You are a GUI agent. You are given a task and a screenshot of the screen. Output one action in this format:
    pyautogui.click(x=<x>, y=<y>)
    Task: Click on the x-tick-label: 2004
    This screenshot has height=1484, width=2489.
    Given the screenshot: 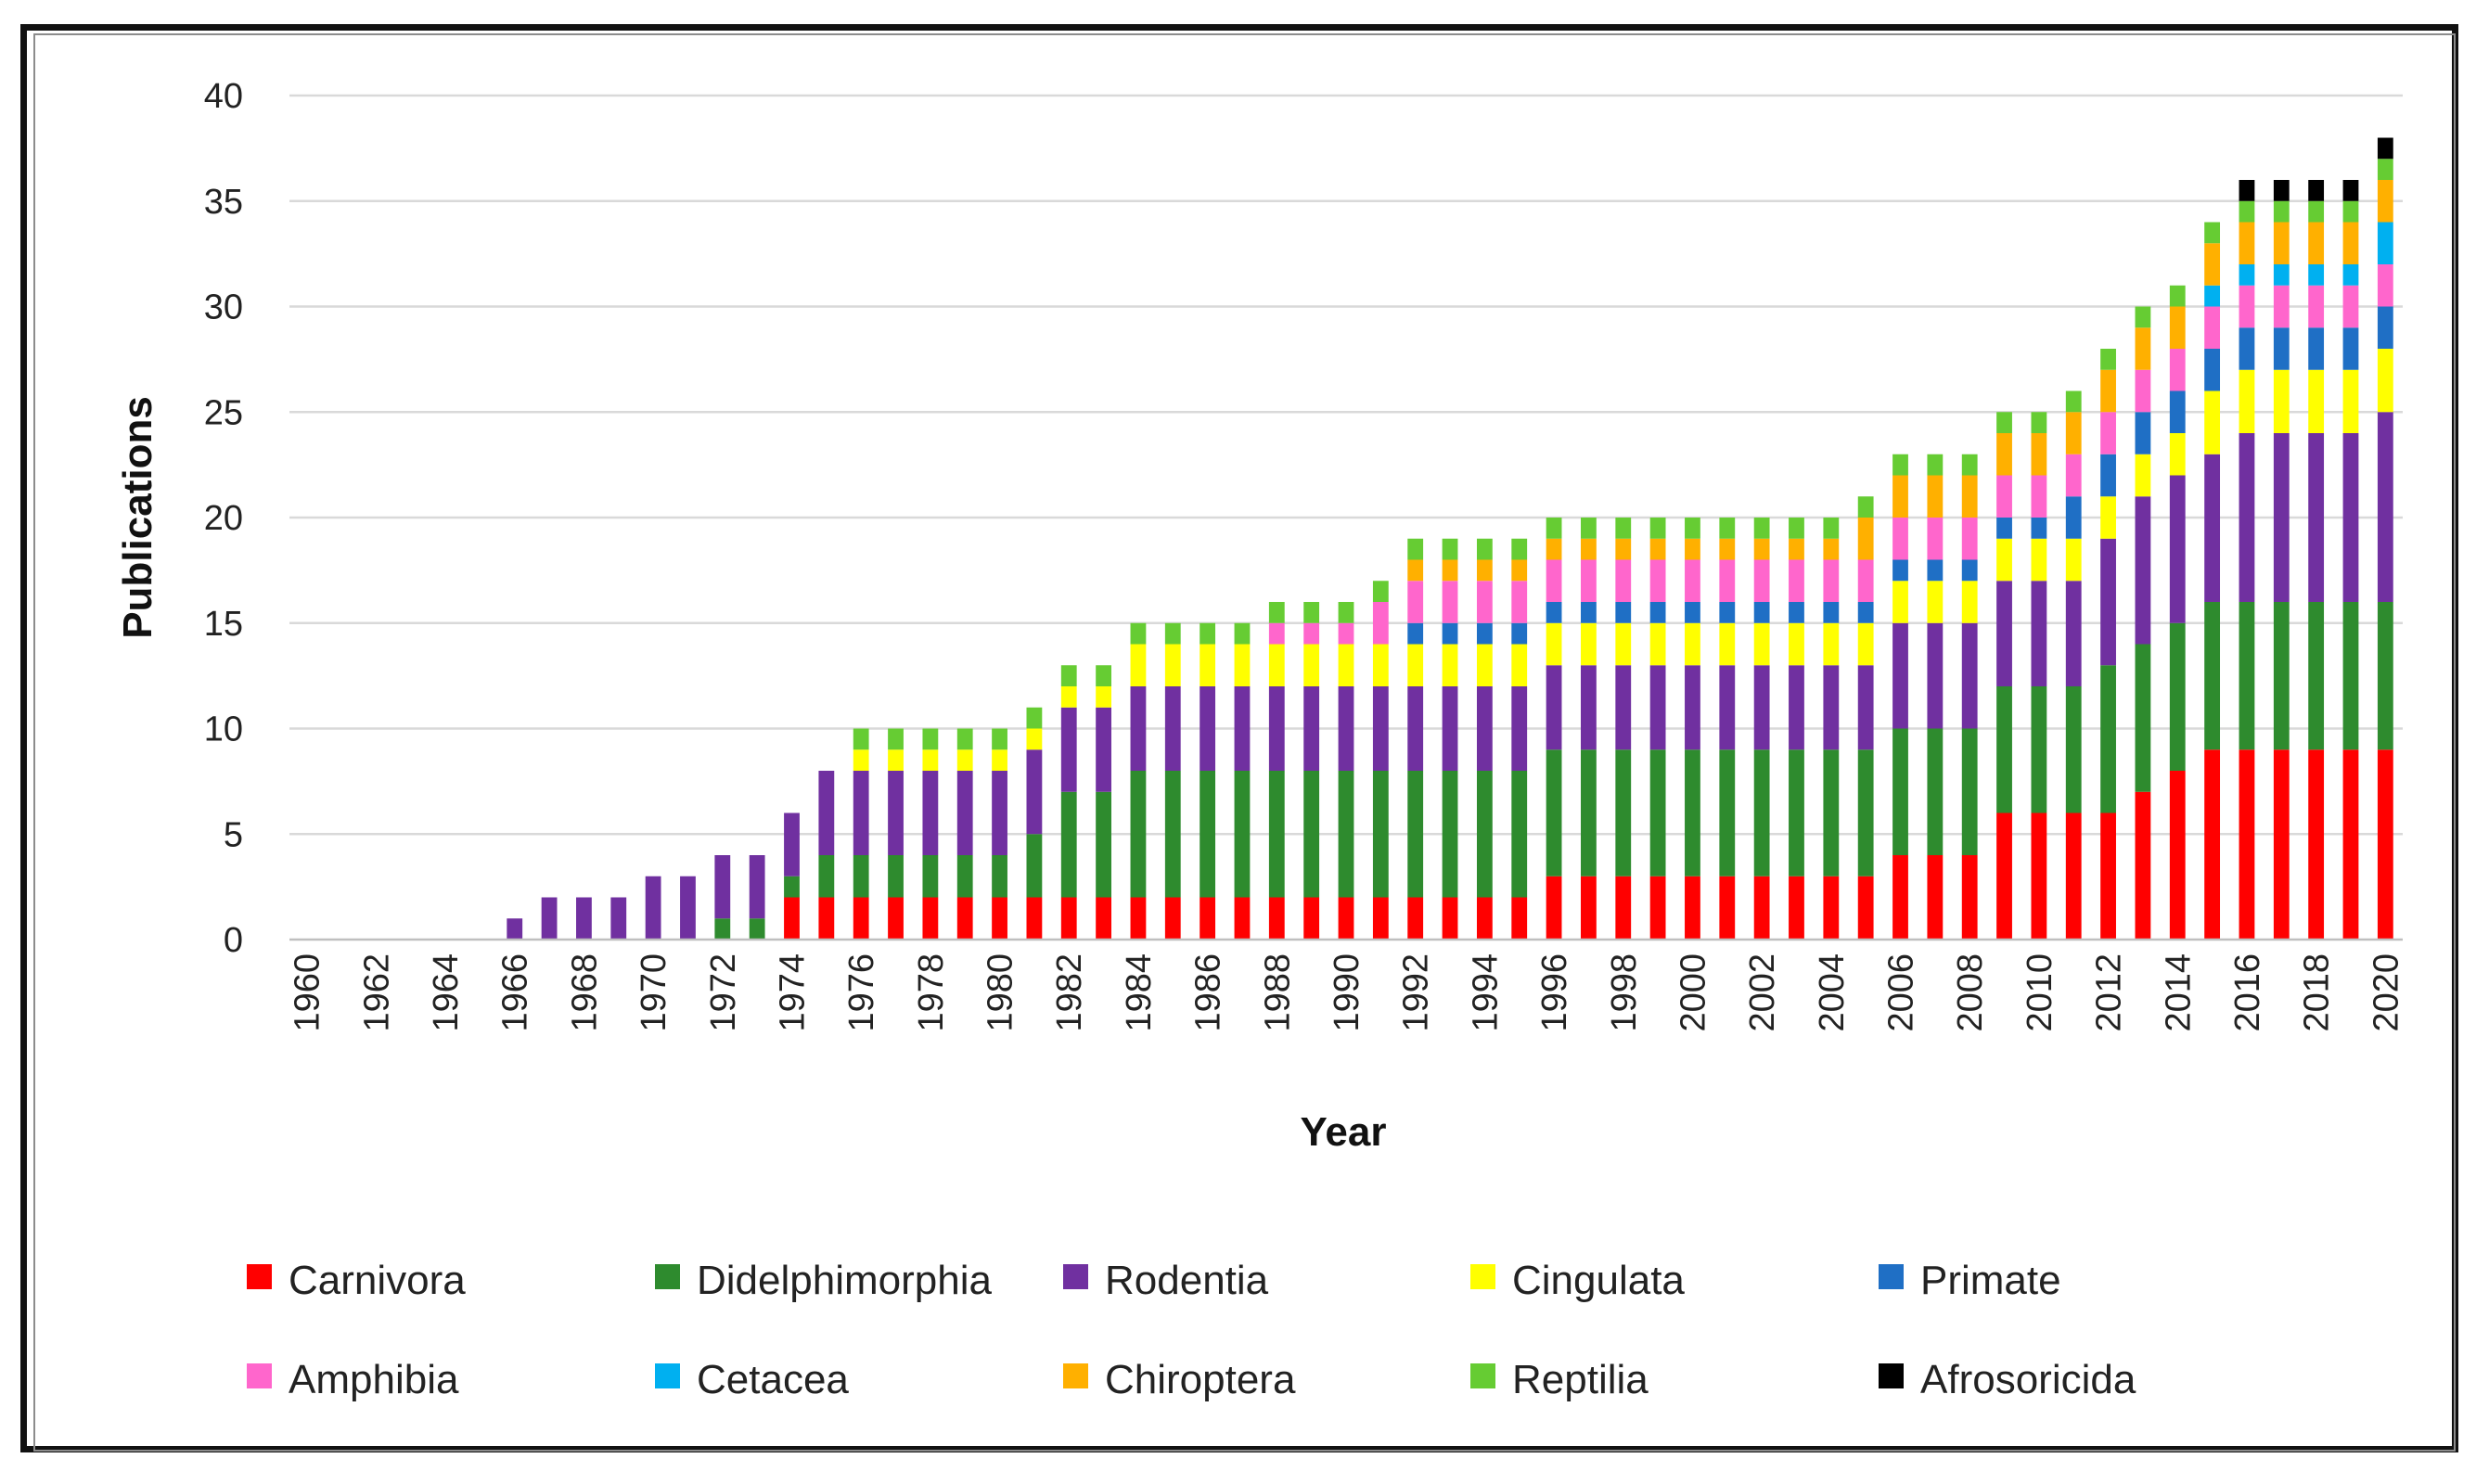 What is the action you would take?
    pyautogui.click(x=1832, y=992)
    